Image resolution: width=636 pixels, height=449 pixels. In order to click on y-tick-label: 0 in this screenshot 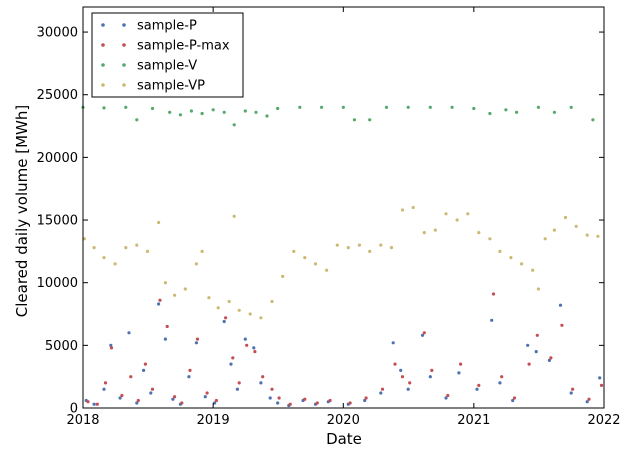, I will do `click(74, 409)`.